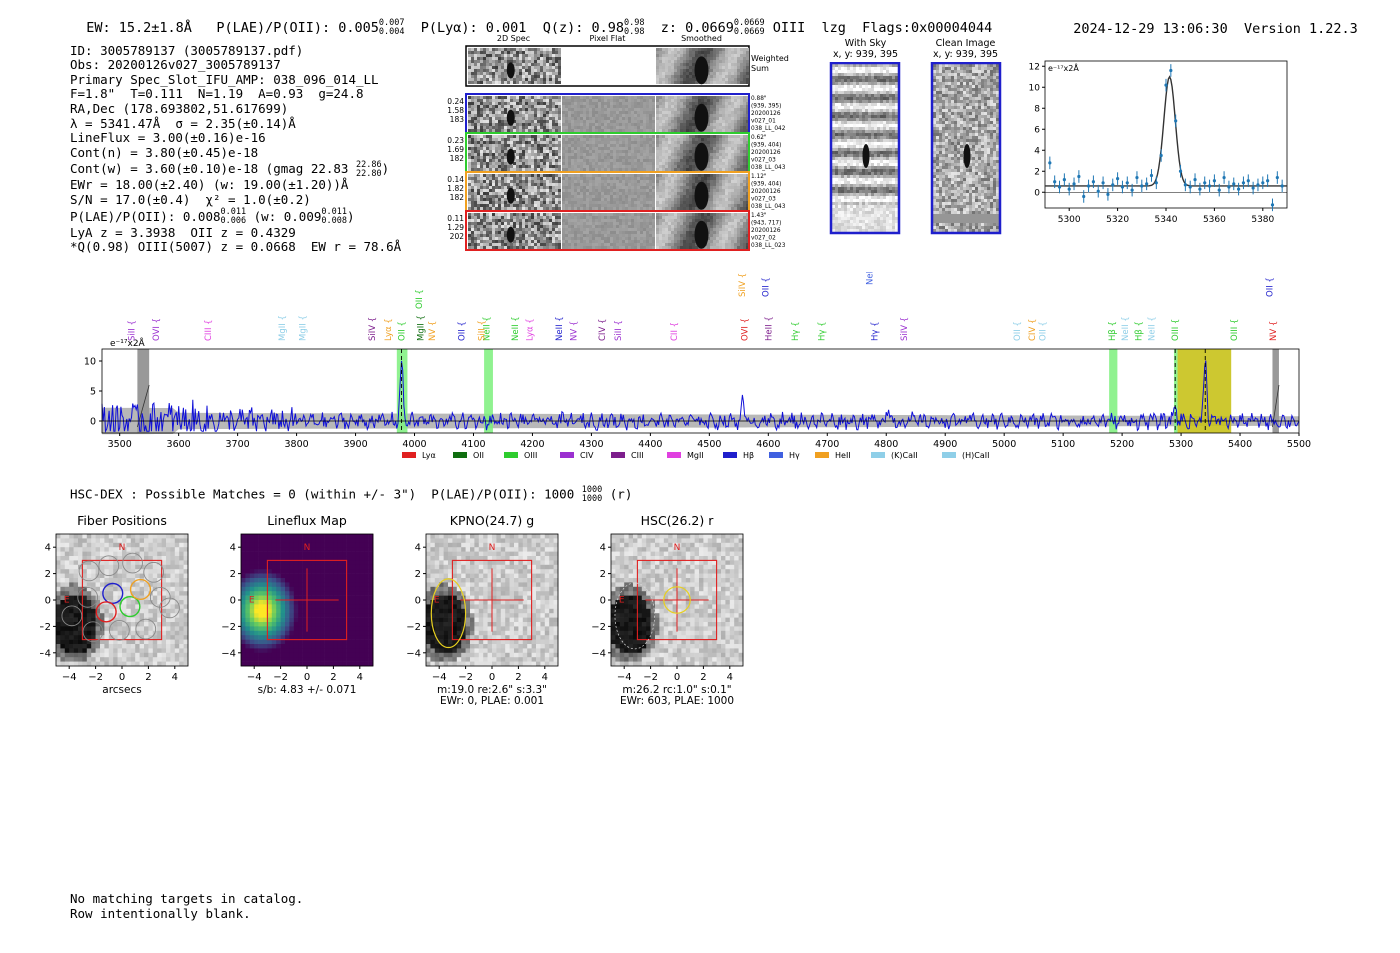 This screenshot has width=1400, height=953. I want to click on fiber-left-stat: 1.58, so click(455, 110).